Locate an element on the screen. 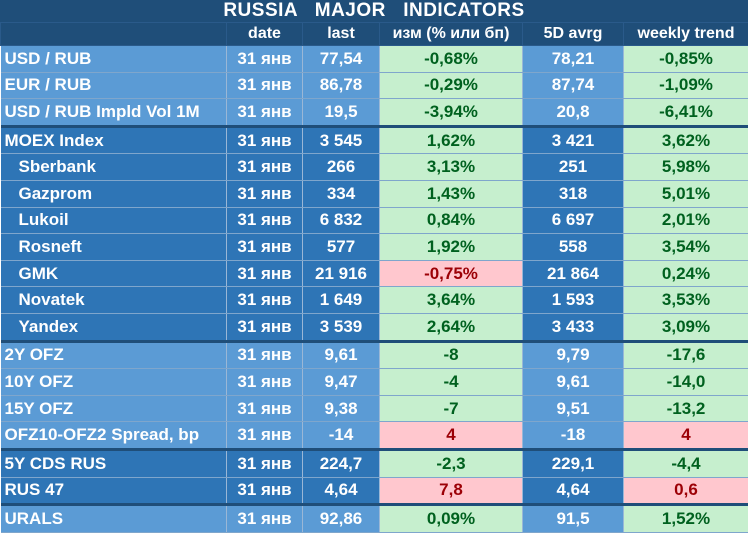  table-row: MOEX Index 31 янв 3 545 1,62% 3 421 3,62% is located at coordinates (374, 140).